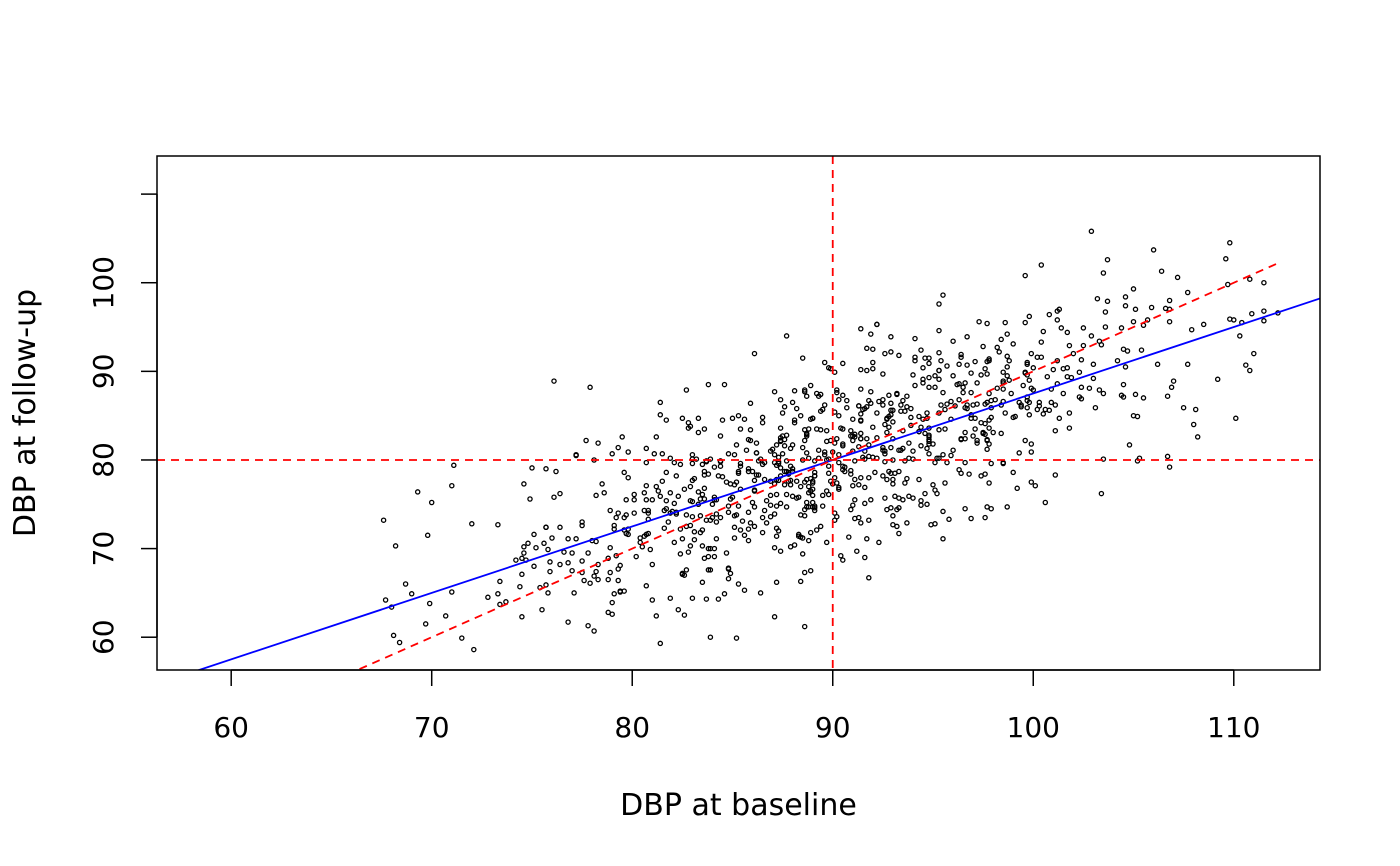 The image size is (1400, 866). What do you see at coordinates (122, 424) in the screenshot?
I see `y-axis: 60 70 80 90 100` at bounding box center [122, 424].